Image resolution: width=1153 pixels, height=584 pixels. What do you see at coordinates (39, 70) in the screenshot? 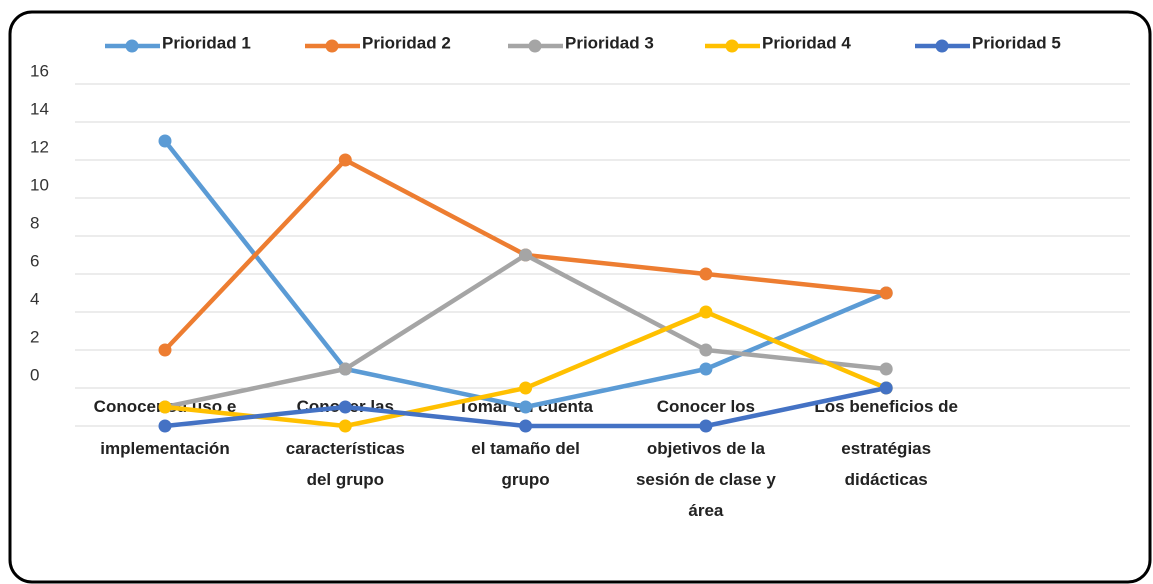
I see `y-tick-label: 16` at bounding box center [39, 70].